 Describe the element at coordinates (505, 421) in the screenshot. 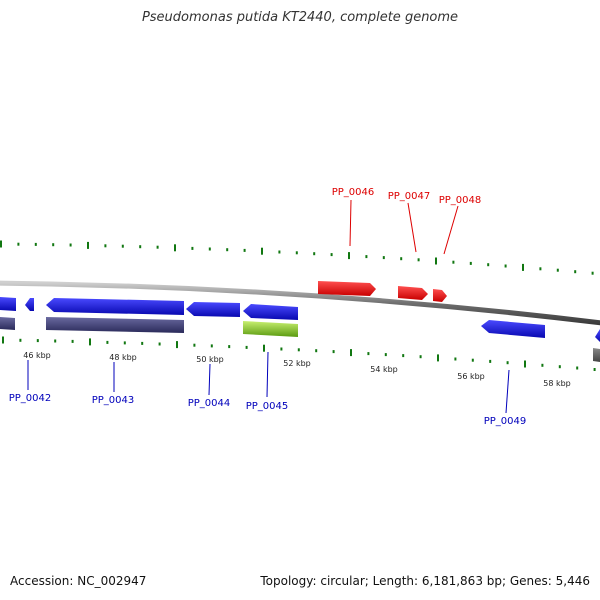

I see `gene-label-PP_0049: PP_0049` at that location.